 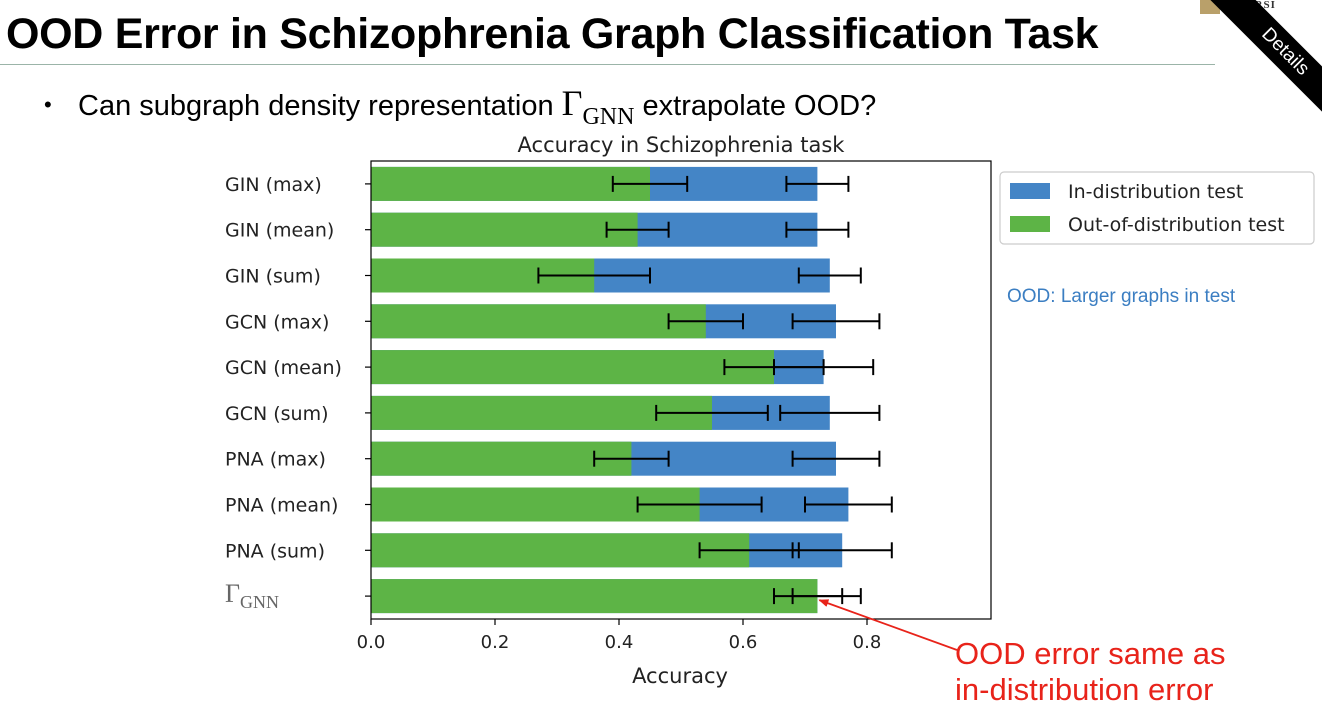 I want to click on callout-line-1: OOD error same as, so click(x=1090, y=653).